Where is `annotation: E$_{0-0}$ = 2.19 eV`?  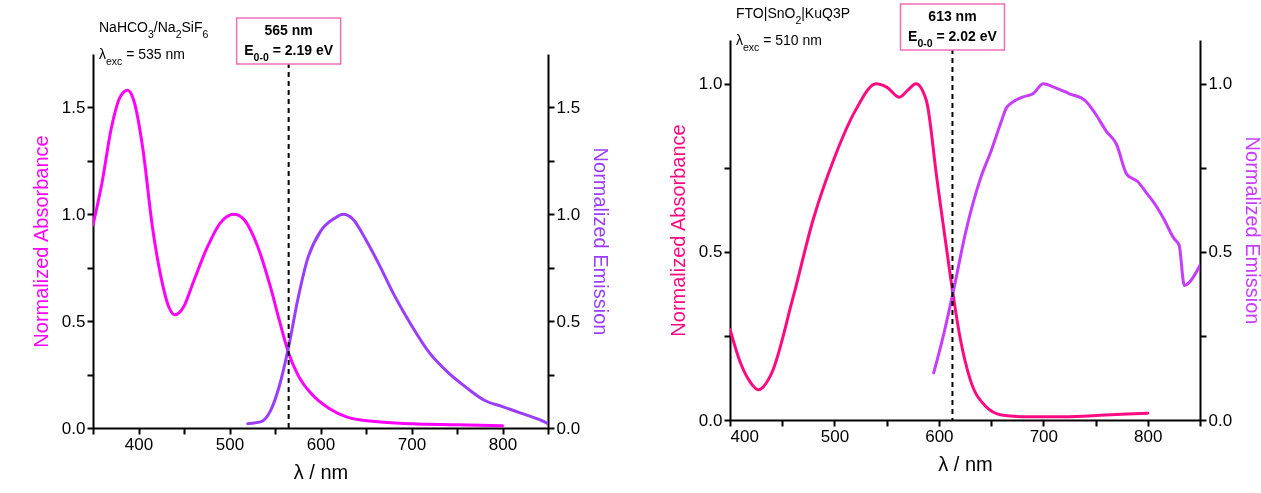
annotation: E$_{0-0}$ = 2.19 eV is located at coordinates (289, 52).